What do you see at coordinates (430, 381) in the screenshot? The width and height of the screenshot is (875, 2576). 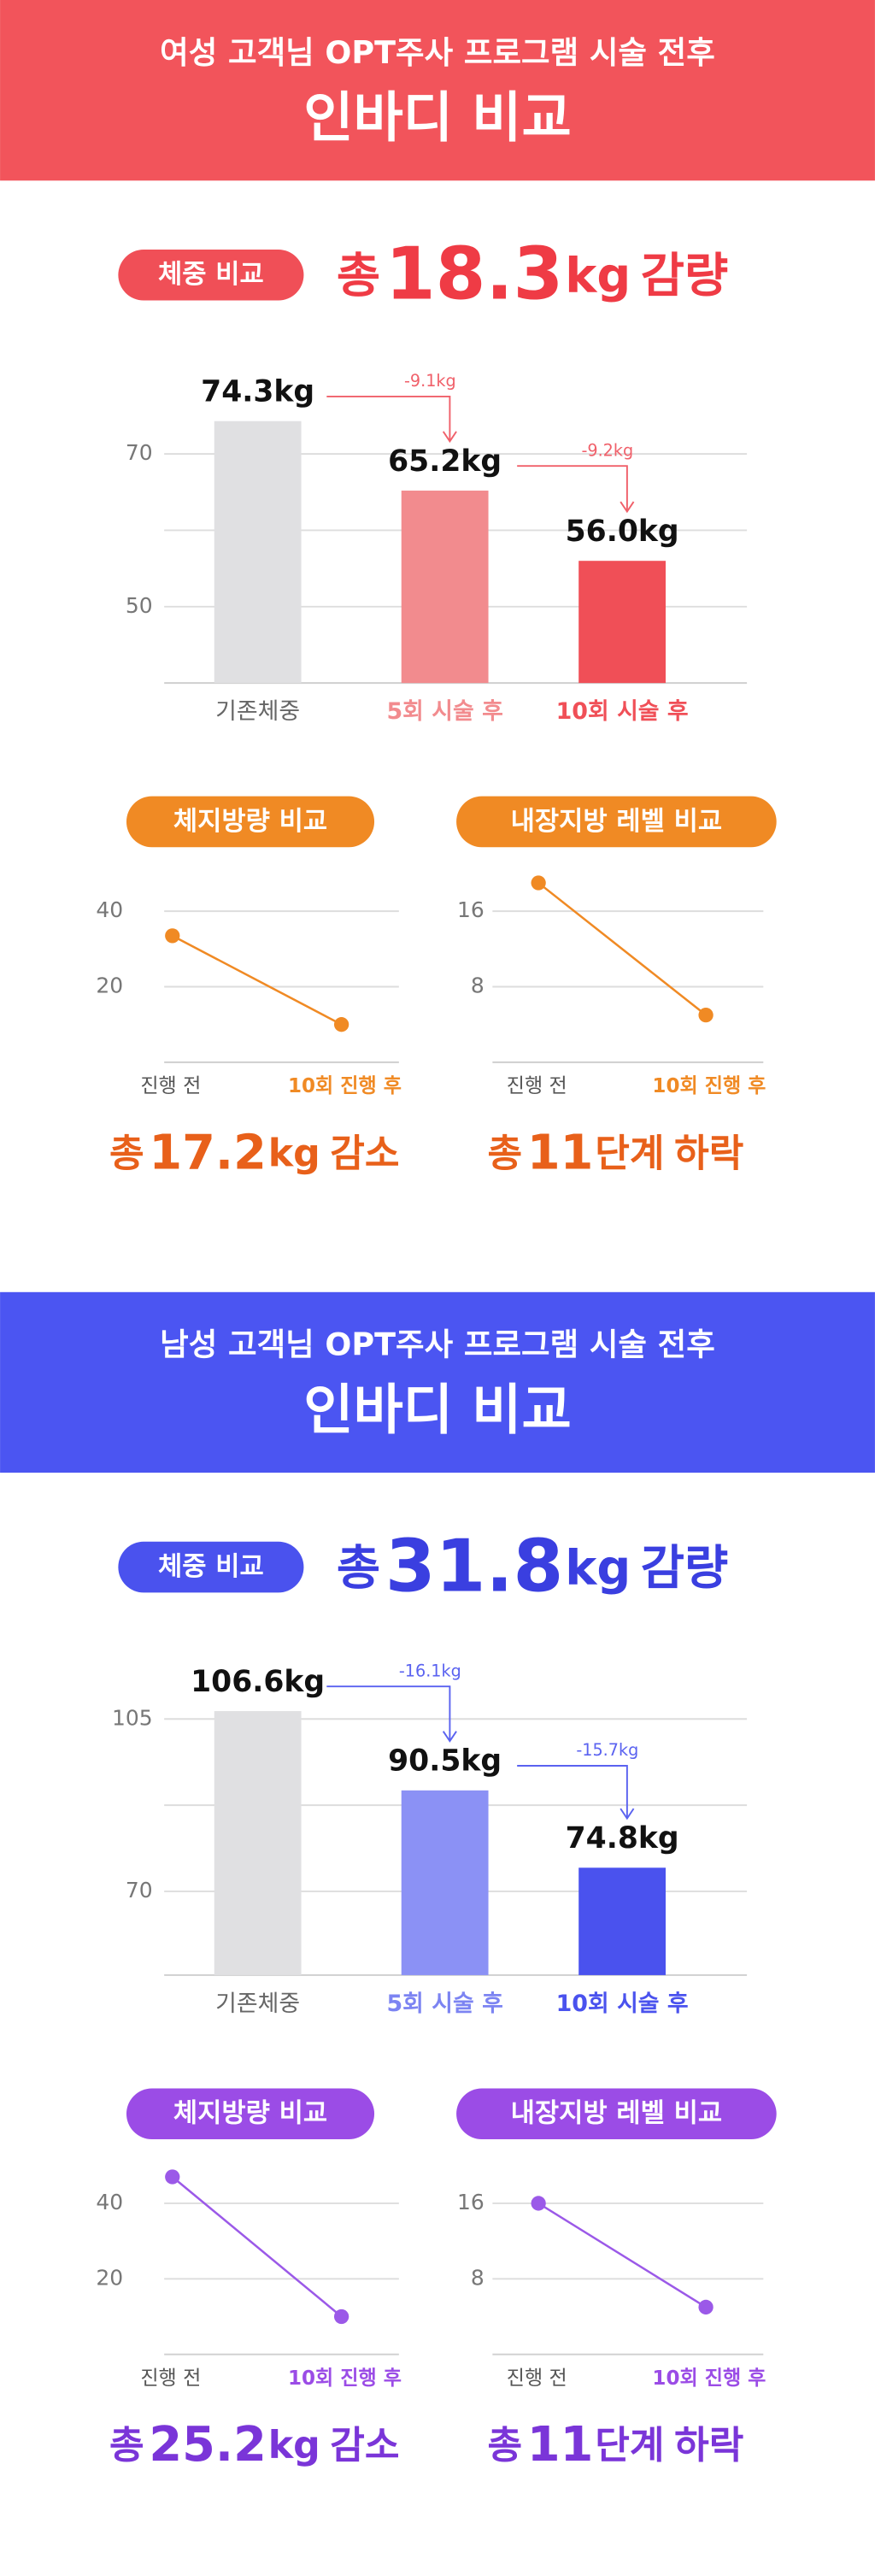 I see `annotation: -9.1kg` at bounding box center [430, 381].